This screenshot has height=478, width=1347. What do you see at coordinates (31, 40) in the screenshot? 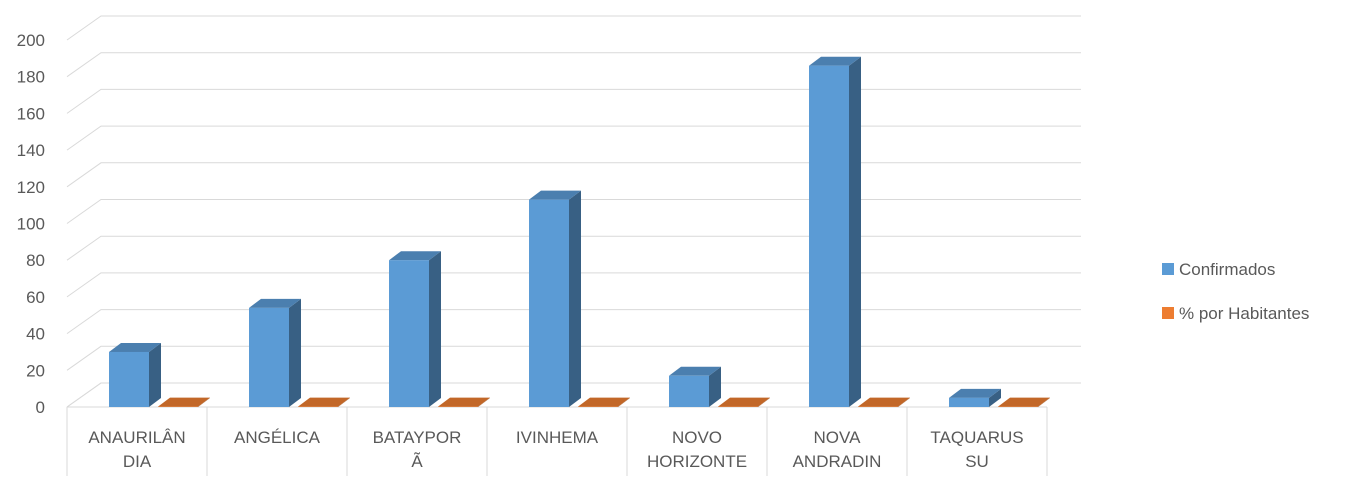
I see `y-tick-label: 200` at bounding box center [31, 40].